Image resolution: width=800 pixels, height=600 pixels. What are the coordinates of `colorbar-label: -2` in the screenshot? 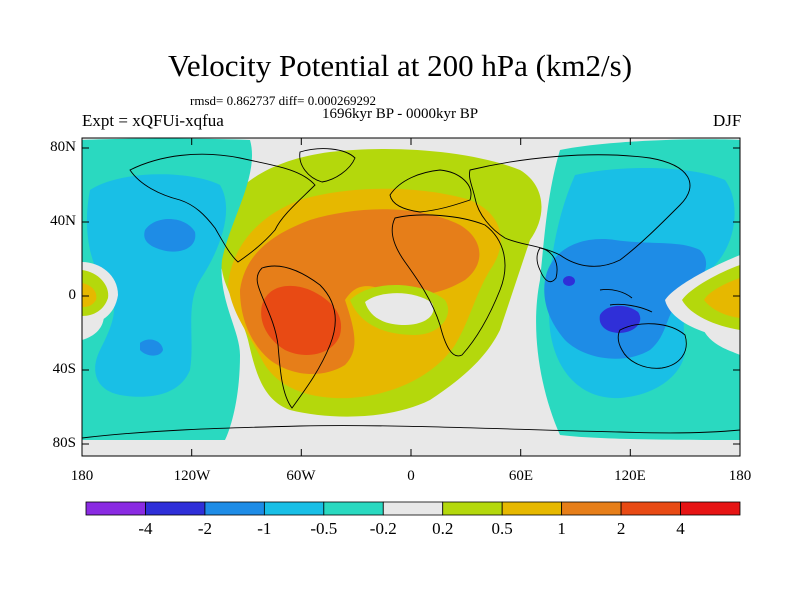 It's located at (204, 528).